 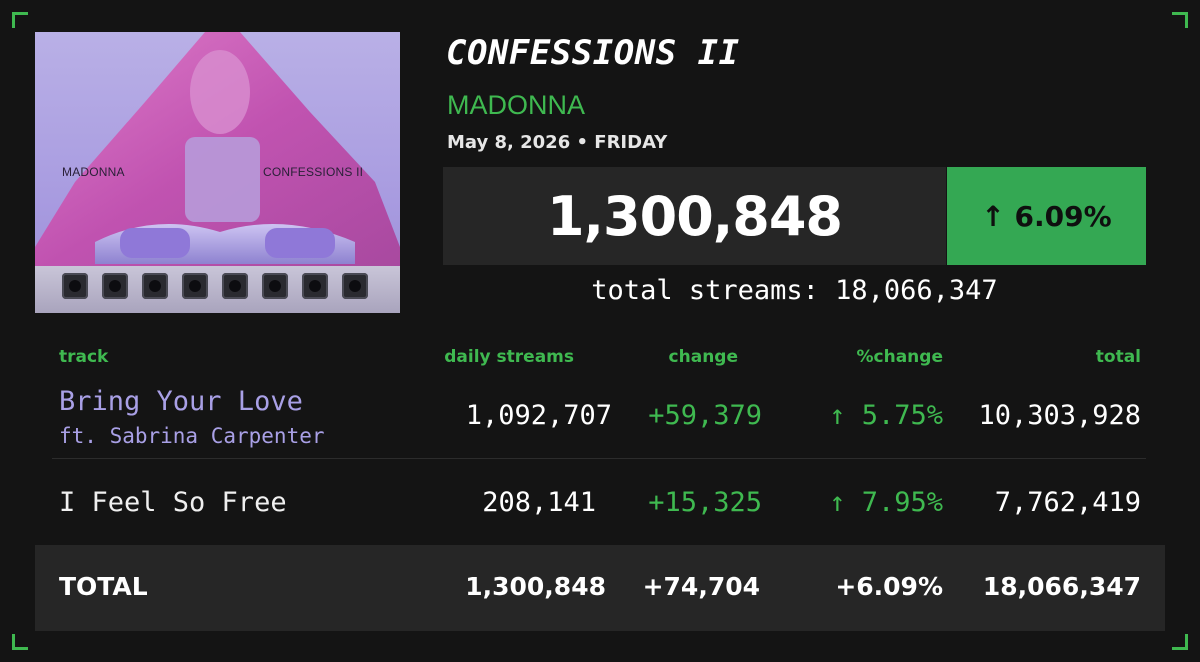 What do you see at coordinates (1180, 642) in the screenshot?
I see `corner-bracket-bottom-right` at bounding box center [1180, 642].